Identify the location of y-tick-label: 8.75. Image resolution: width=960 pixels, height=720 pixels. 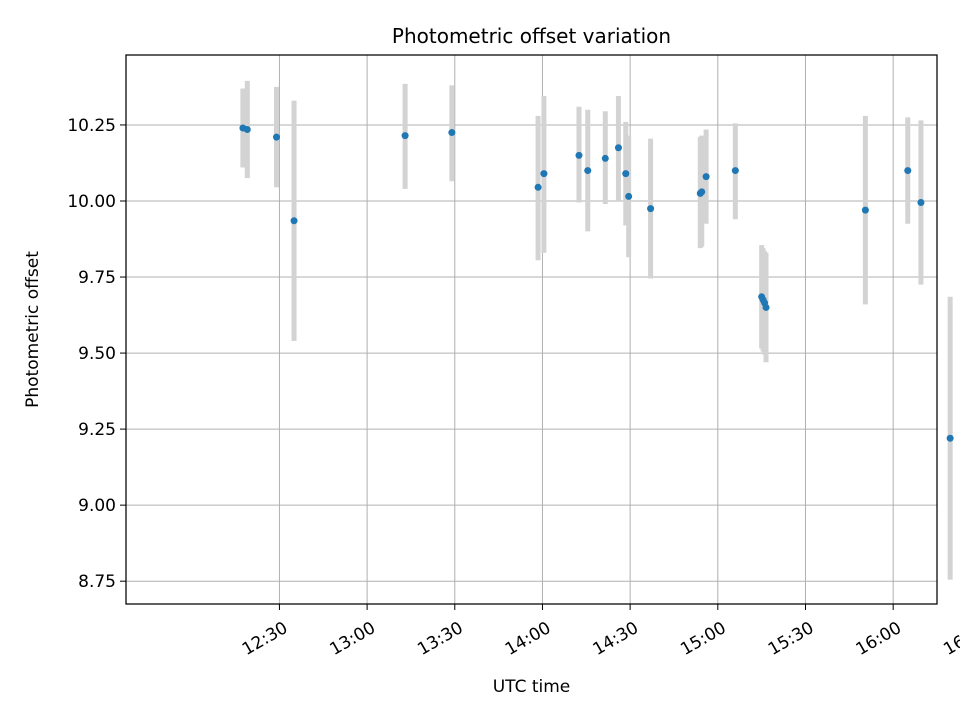
(97, 582).